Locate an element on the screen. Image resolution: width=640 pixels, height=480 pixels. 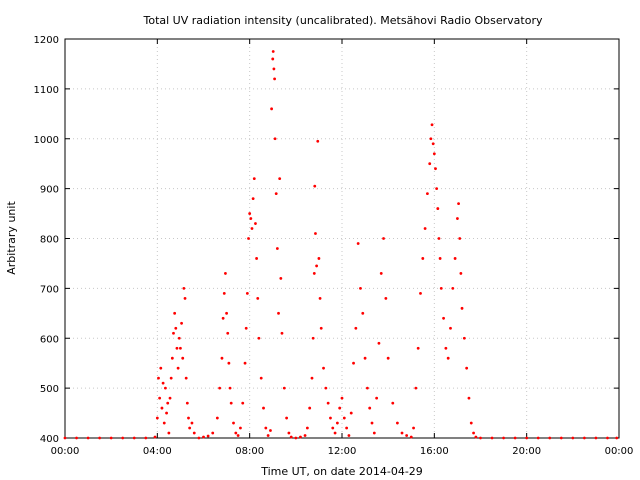
x-tick-label: 20:00 is located at coordinates (526, 451).